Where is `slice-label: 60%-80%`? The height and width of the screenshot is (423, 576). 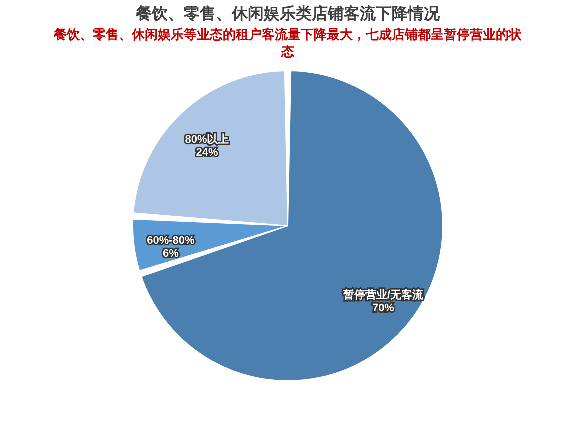
slice-label: 60%-80% is located at coordinates (171, 240).